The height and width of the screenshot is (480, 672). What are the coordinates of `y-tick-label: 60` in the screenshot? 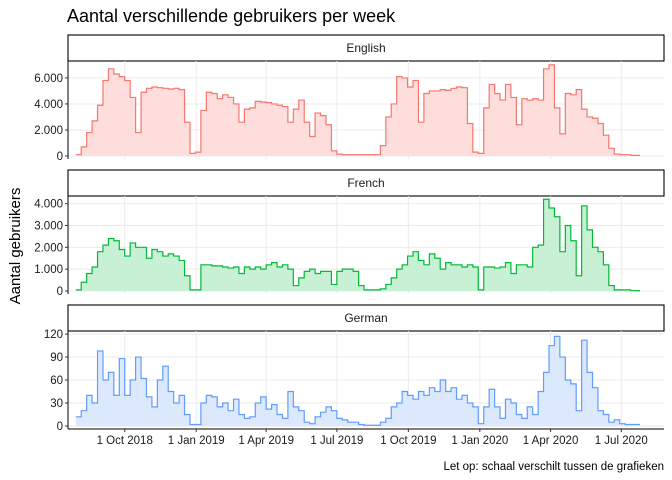 It's located at (56, 381).